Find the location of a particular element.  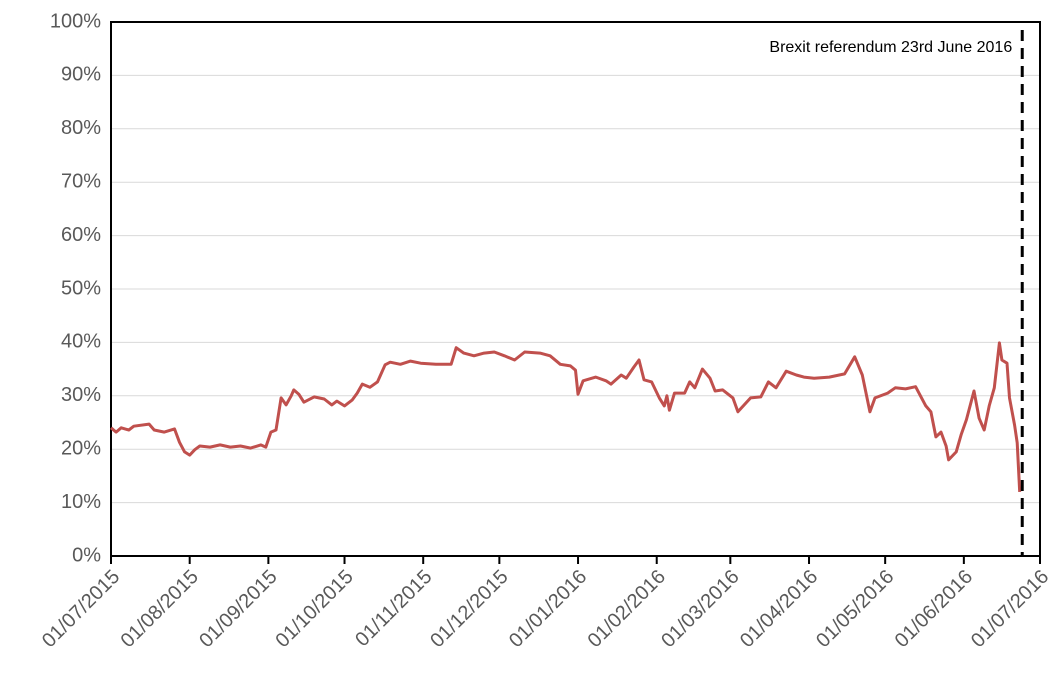

x-tick-label: 01/12/2015 is located at coordinates (469, 609).